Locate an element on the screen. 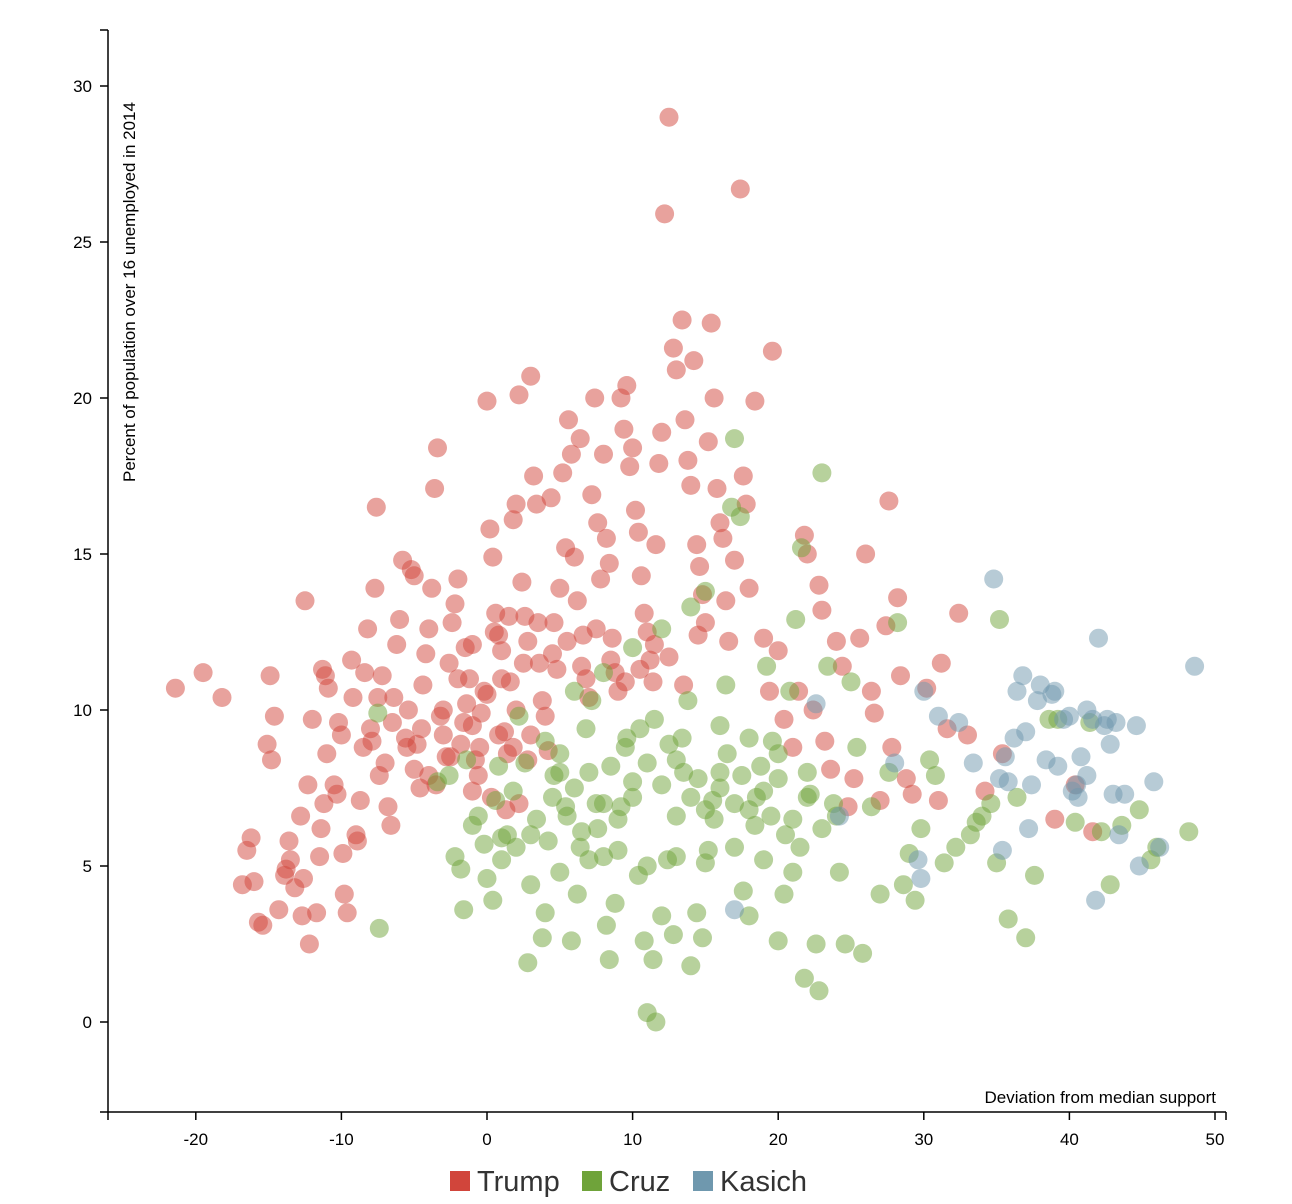 The height and width of the screenshot is (1204, 1292). legend-swatch-kasich is located at coordinates (703, 1181).